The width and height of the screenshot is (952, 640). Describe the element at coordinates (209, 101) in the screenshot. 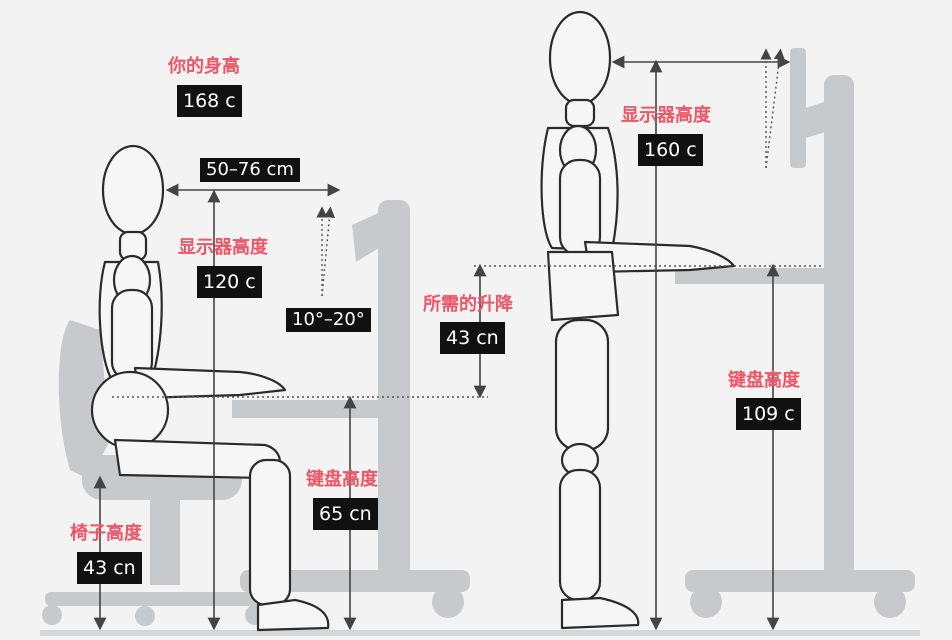

I see `body-height-value: 168 c` at that location.